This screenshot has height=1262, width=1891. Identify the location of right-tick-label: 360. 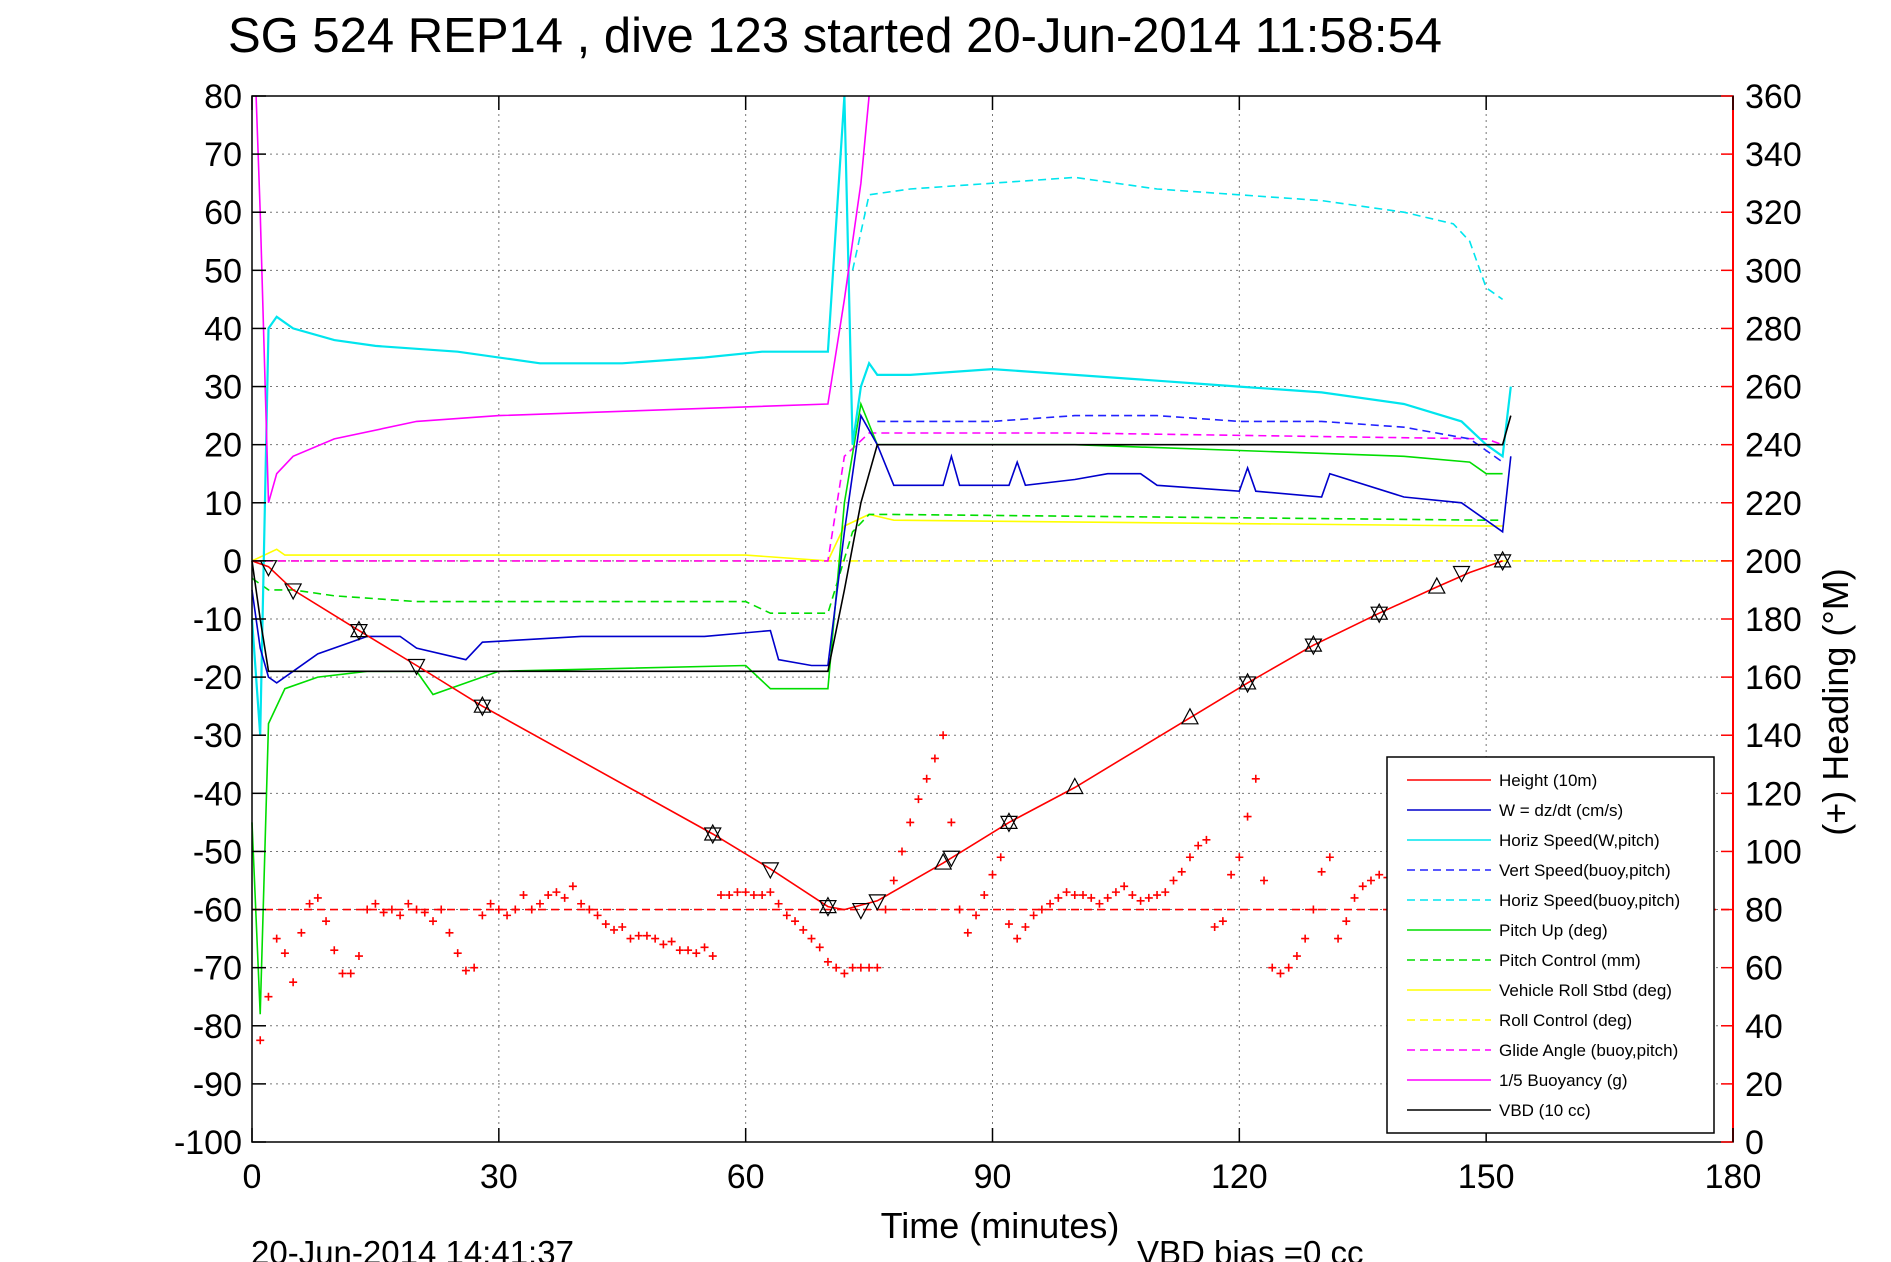
(1773, 97).